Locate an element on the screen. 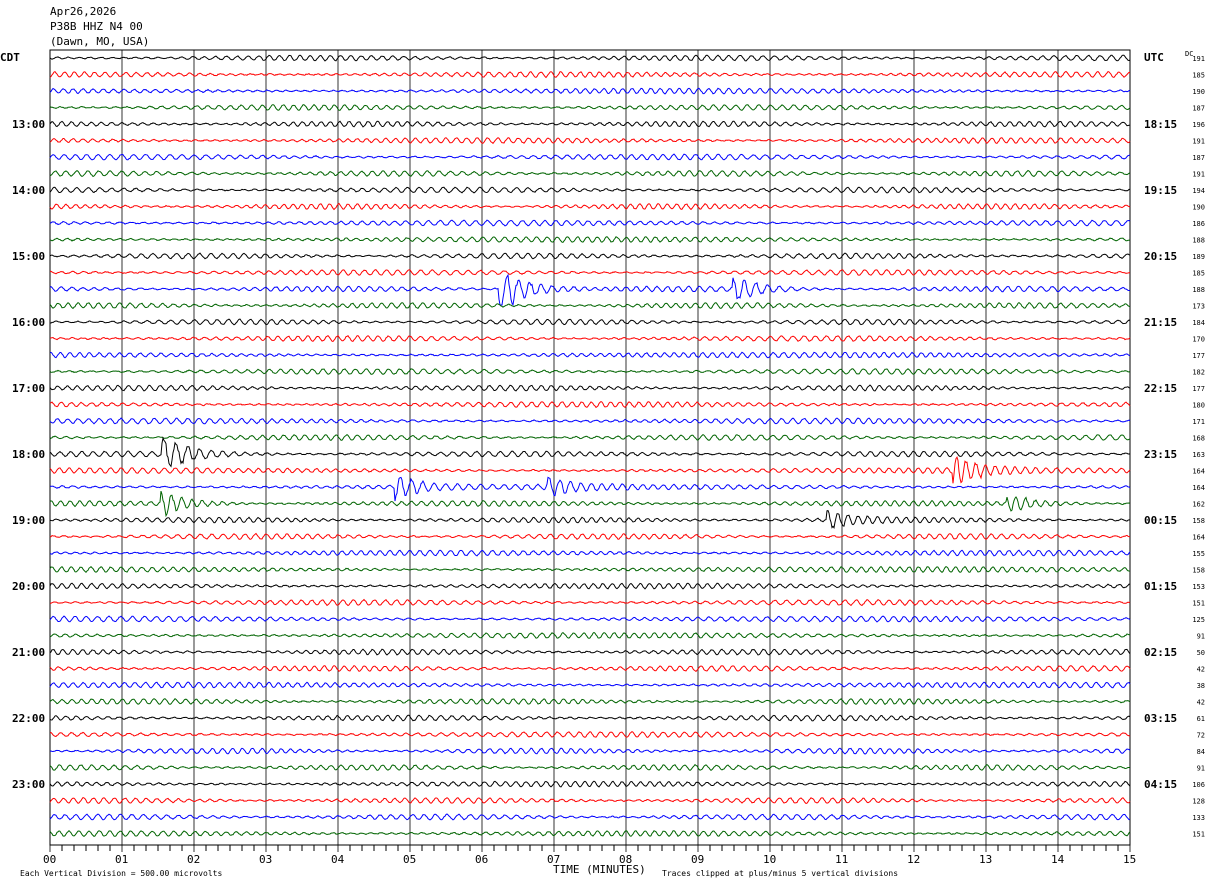 The width and height of the screenshot is (1210, 886). dc-offset-label: 196 is located at coordinates (1198, 125).